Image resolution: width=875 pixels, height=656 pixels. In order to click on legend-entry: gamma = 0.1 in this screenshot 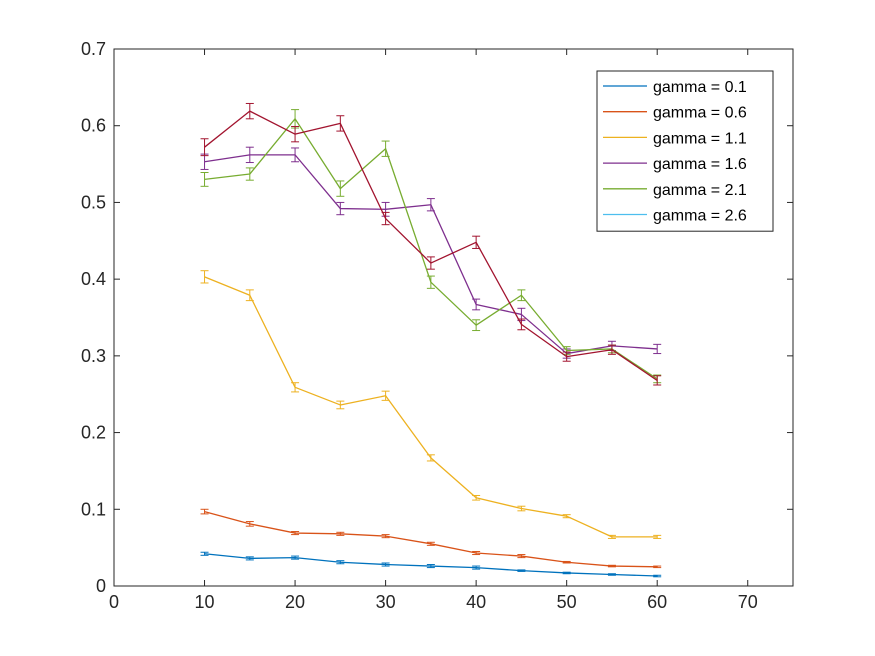, I will do `click(675, 87)`.